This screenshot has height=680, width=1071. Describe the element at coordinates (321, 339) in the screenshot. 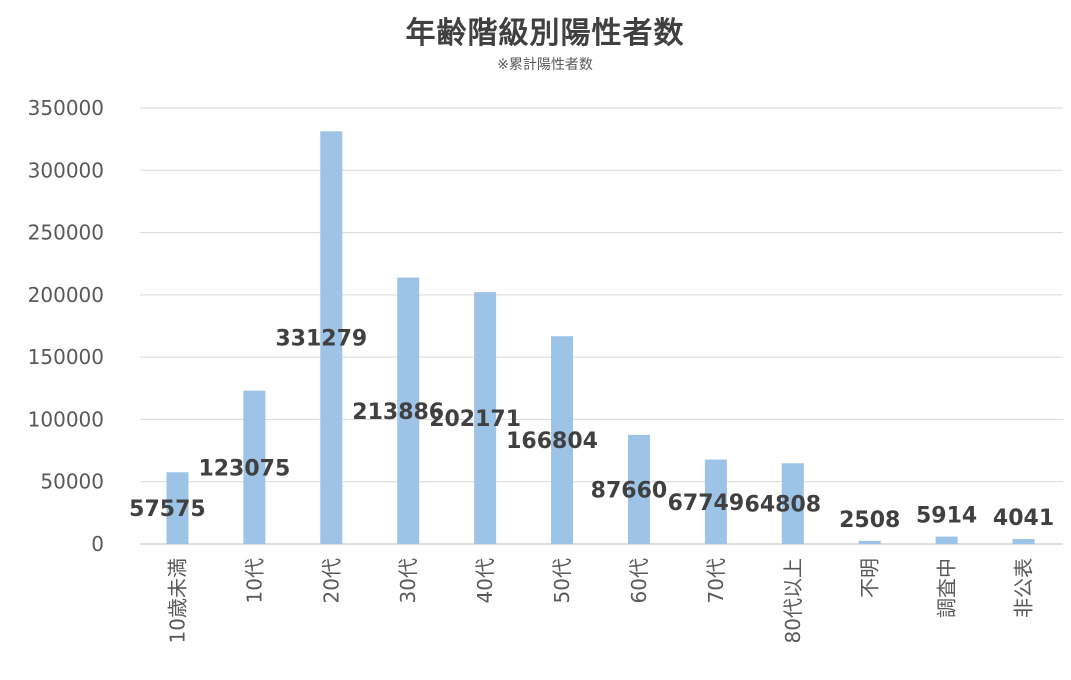

I see `data-label: 331279` at that location.